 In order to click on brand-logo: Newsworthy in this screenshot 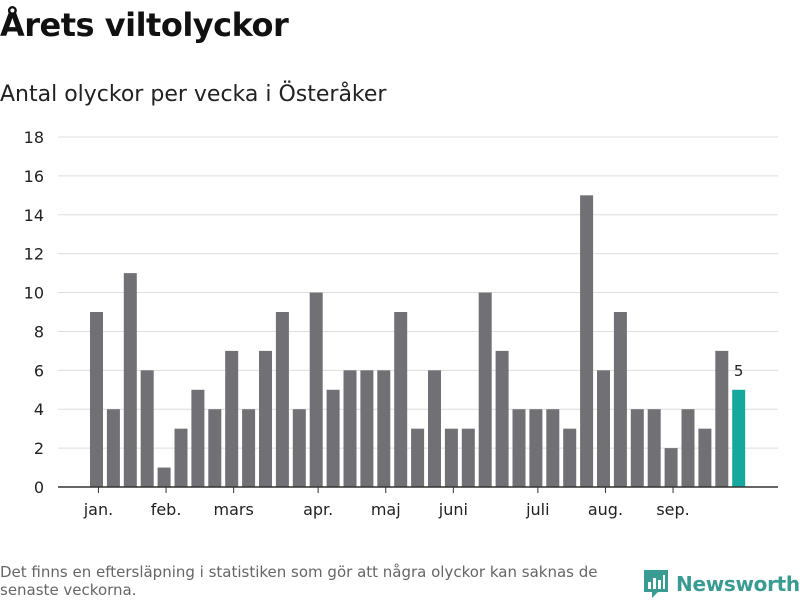, I will do `click(722, 584)`.